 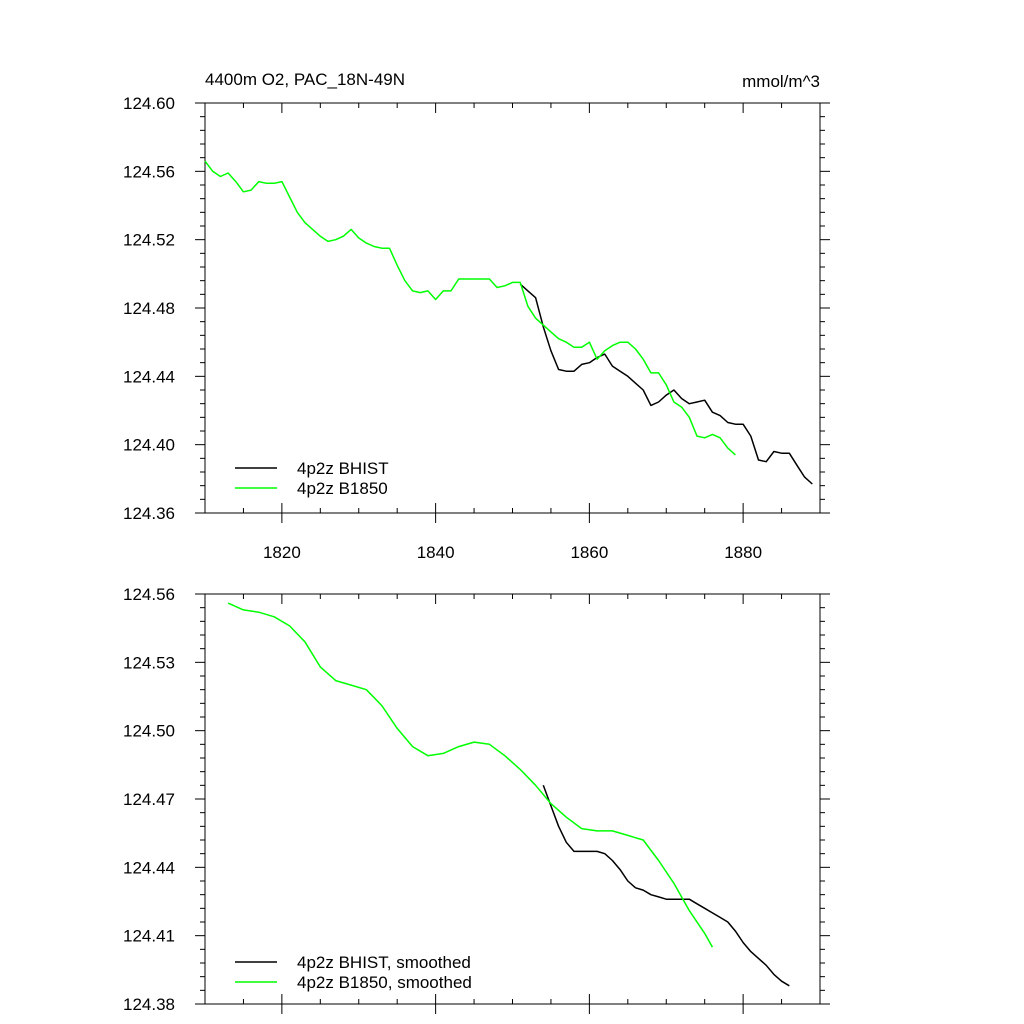 I want to click on y-tick-label: 124.60, so click(x=149, y=103).